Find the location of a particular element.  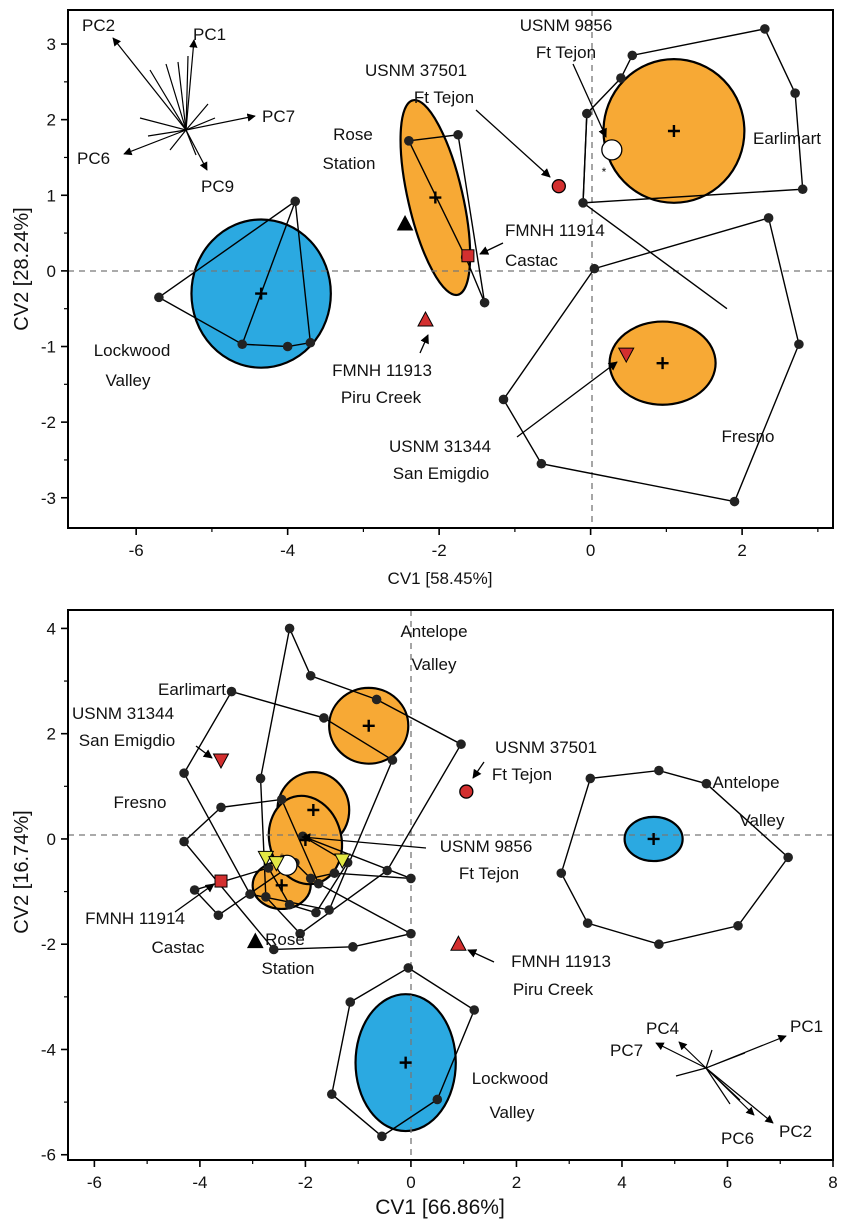

y-tick-label: -3 is located at coordinates (48, 498).